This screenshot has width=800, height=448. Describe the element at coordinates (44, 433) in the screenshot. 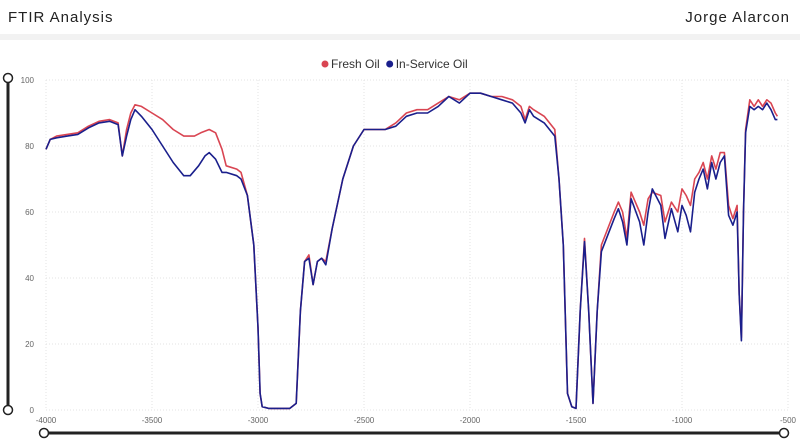

I see `x-range-slider-handle-left` at that location.